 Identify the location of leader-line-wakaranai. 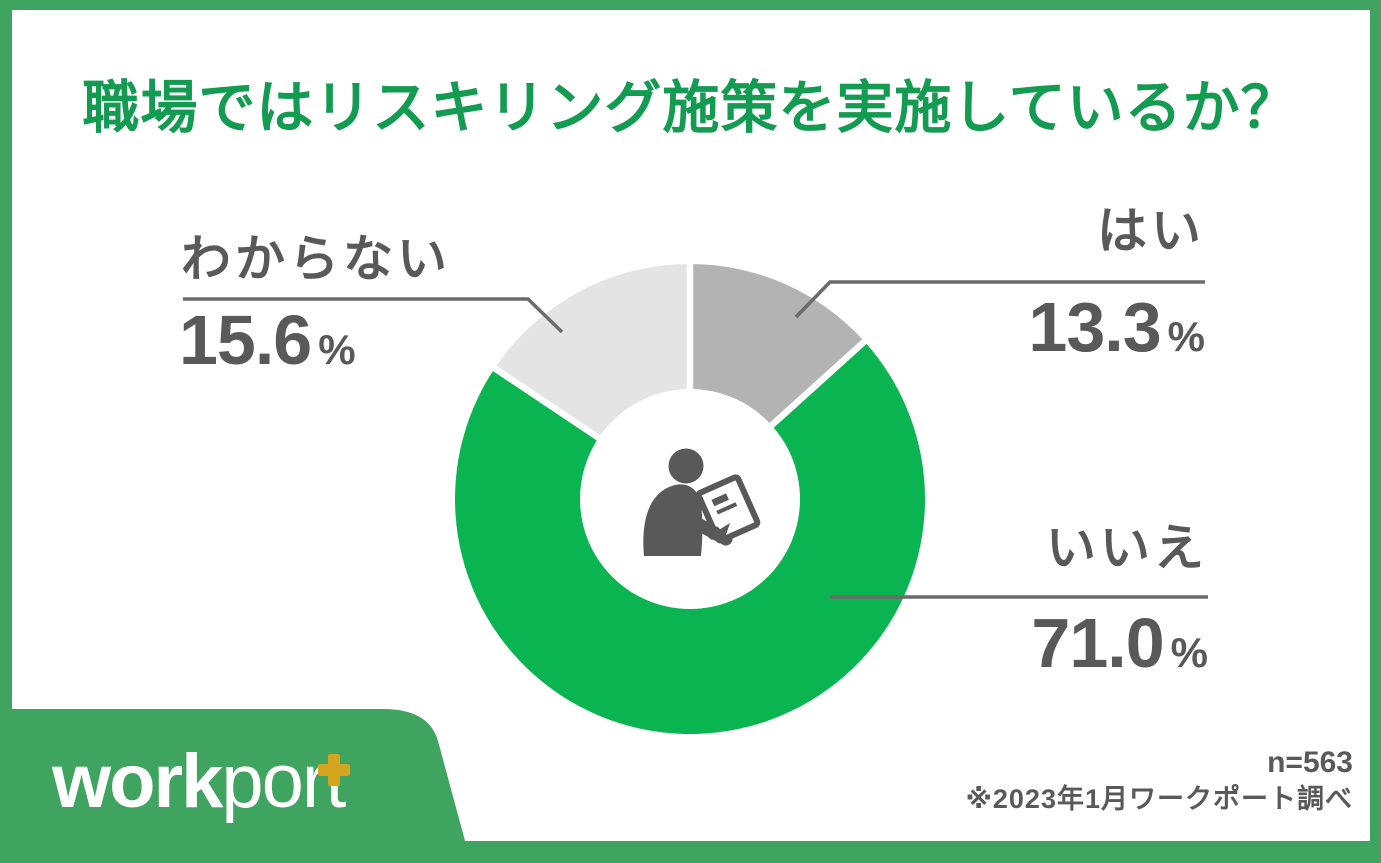
(373, 315).